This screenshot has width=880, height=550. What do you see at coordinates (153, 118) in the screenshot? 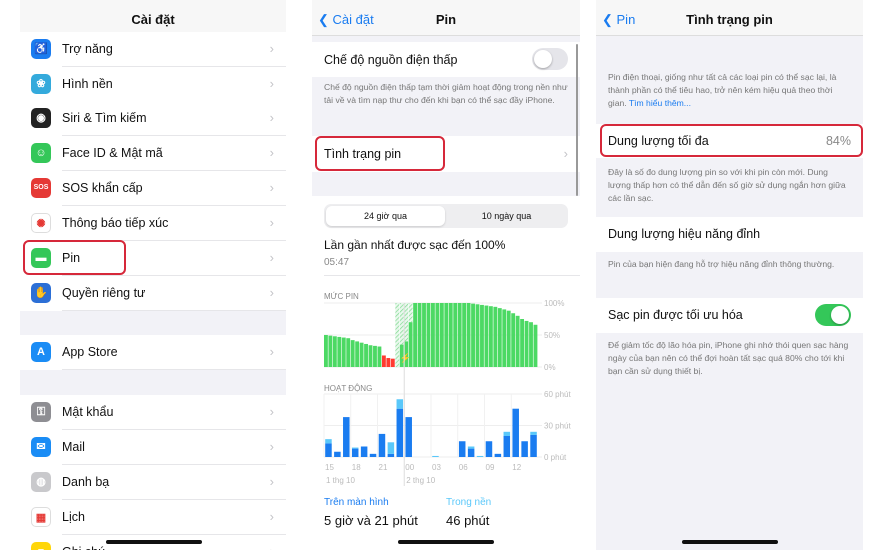
I see `settings-row: ◉ Siri & Tìm kiếm ›` at bounding box center [153, 118].